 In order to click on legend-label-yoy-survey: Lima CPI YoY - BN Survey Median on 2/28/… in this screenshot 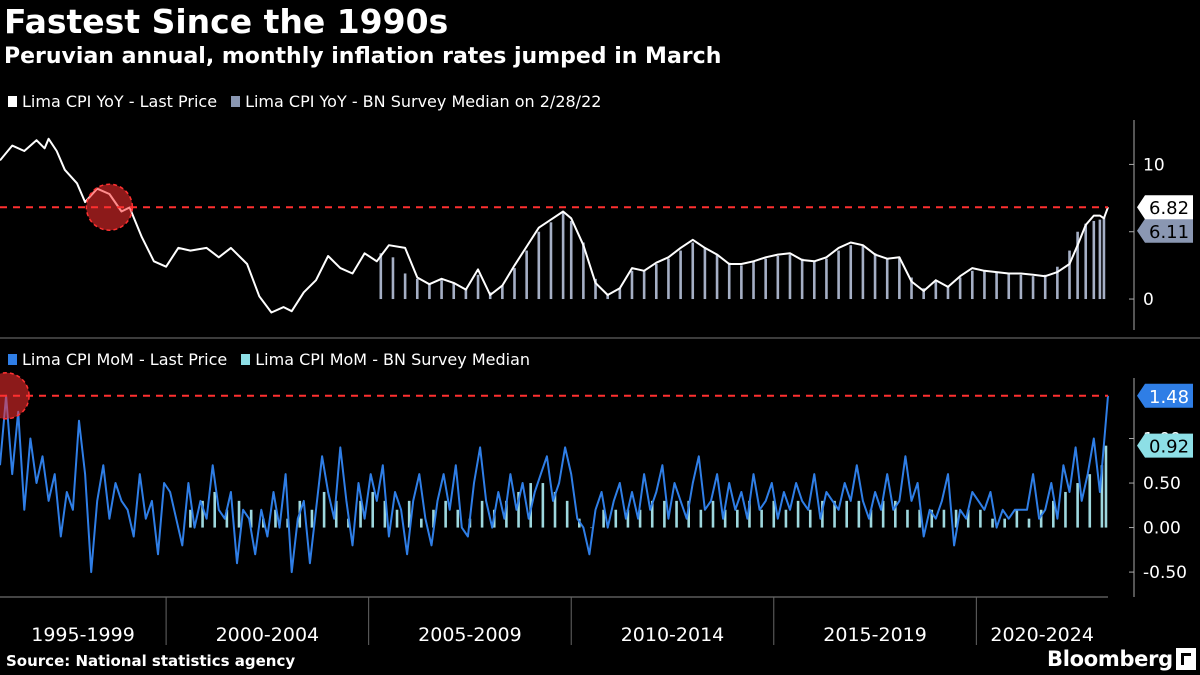, I will do `click(423, 101)`.